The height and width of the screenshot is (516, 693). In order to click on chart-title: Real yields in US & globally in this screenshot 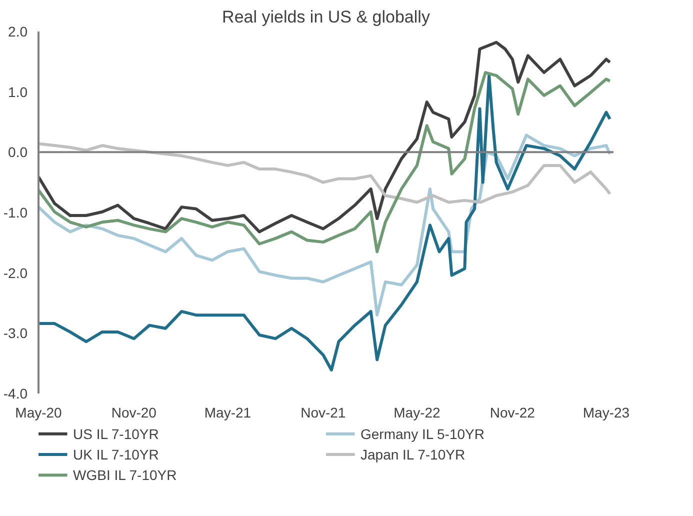, I will do `click(326, 17)`.